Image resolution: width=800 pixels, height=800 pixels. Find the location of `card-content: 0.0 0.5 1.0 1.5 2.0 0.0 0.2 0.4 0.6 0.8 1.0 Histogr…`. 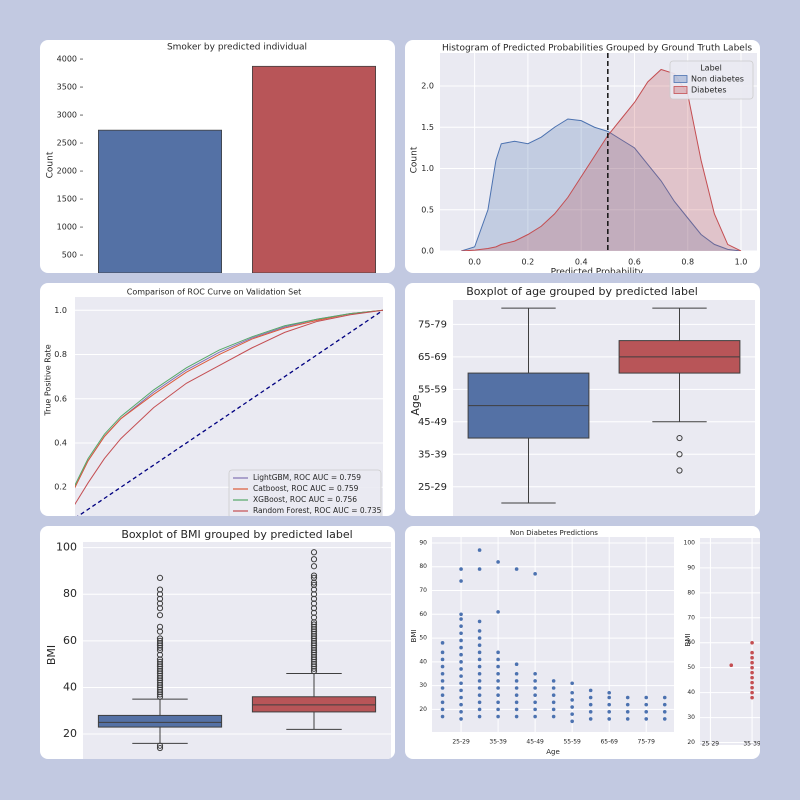

card-content: 0.0 0.5 1.0 1.5 2.0 0.0 0.2 0.4 0.6 0.8 1.0 Histogr… is located at coordinates (583, 158).